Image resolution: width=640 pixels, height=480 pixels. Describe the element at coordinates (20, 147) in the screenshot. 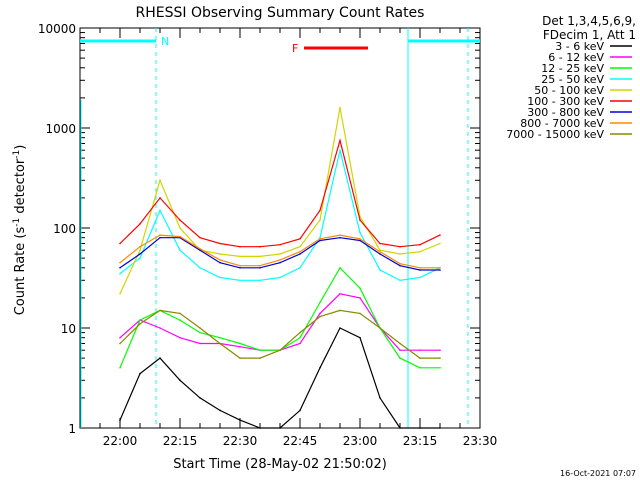

I see `y-axis-label-part3: )` at that location.